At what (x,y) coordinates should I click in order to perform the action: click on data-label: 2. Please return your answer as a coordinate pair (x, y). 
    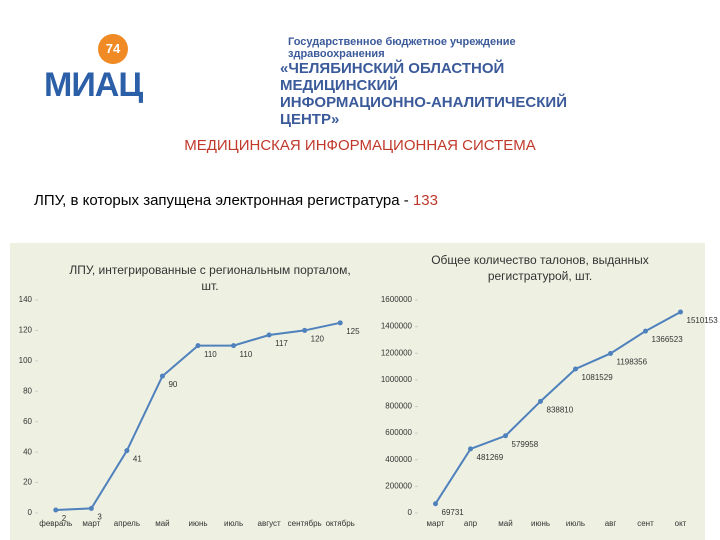
    Looking at the image, I should click on (64, 518).